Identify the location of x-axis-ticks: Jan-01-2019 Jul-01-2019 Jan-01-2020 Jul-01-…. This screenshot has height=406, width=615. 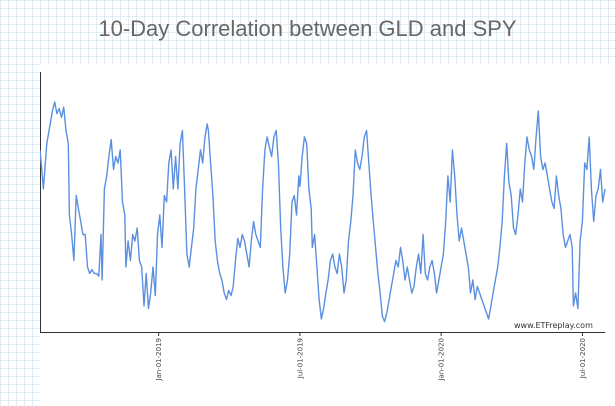
(371, 357).